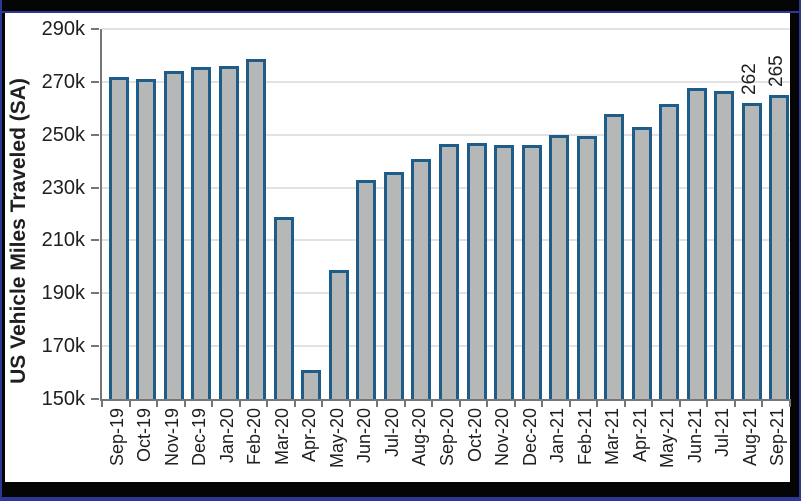 The height and width of the screenshot is (501, 801). I want to click on x-tick-label: Mar-21, so click(612, 437).